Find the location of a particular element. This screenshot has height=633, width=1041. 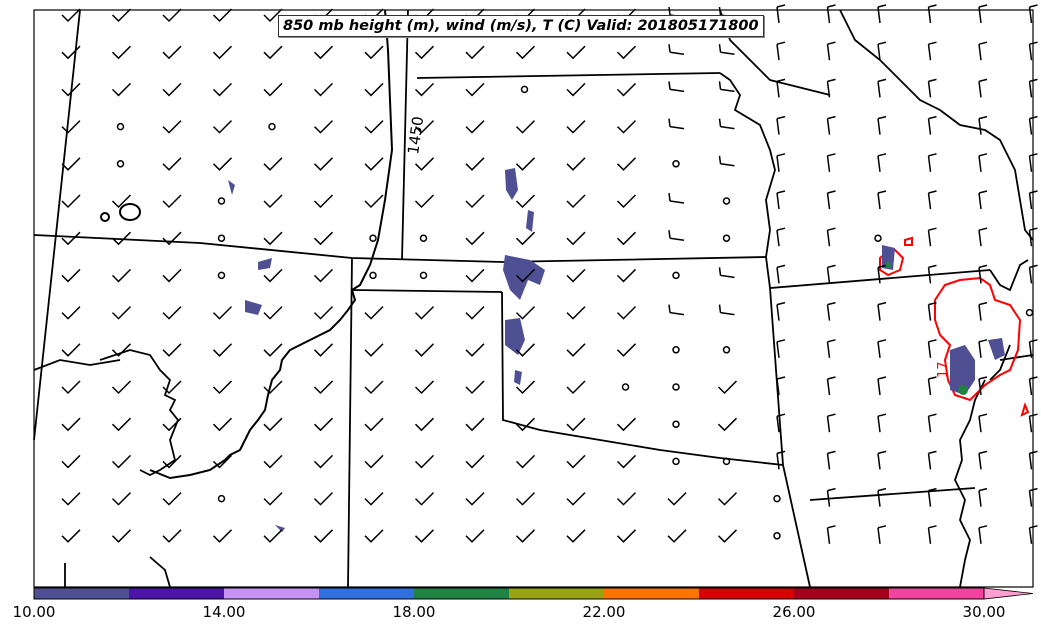

colorbar-tick-label-0: 10.00 is located at coordinates (34, 612).